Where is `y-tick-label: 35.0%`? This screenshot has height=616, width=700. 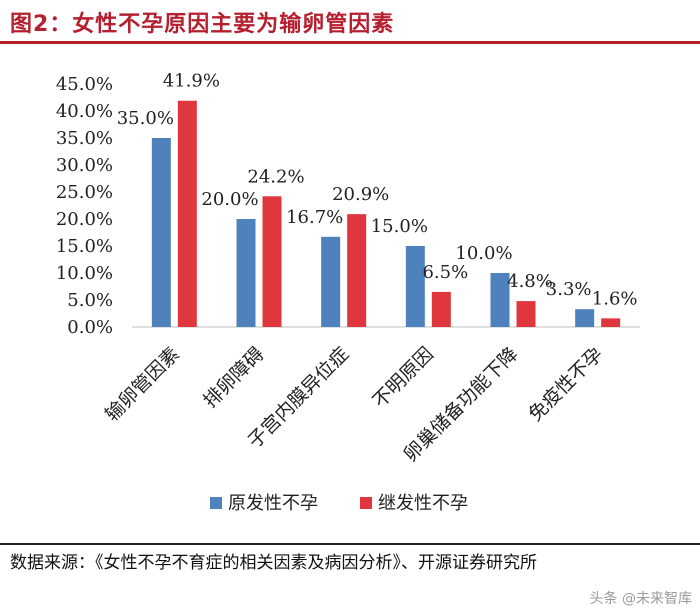
y-tick-label: 35.0% is located at coordinates (84, 138).